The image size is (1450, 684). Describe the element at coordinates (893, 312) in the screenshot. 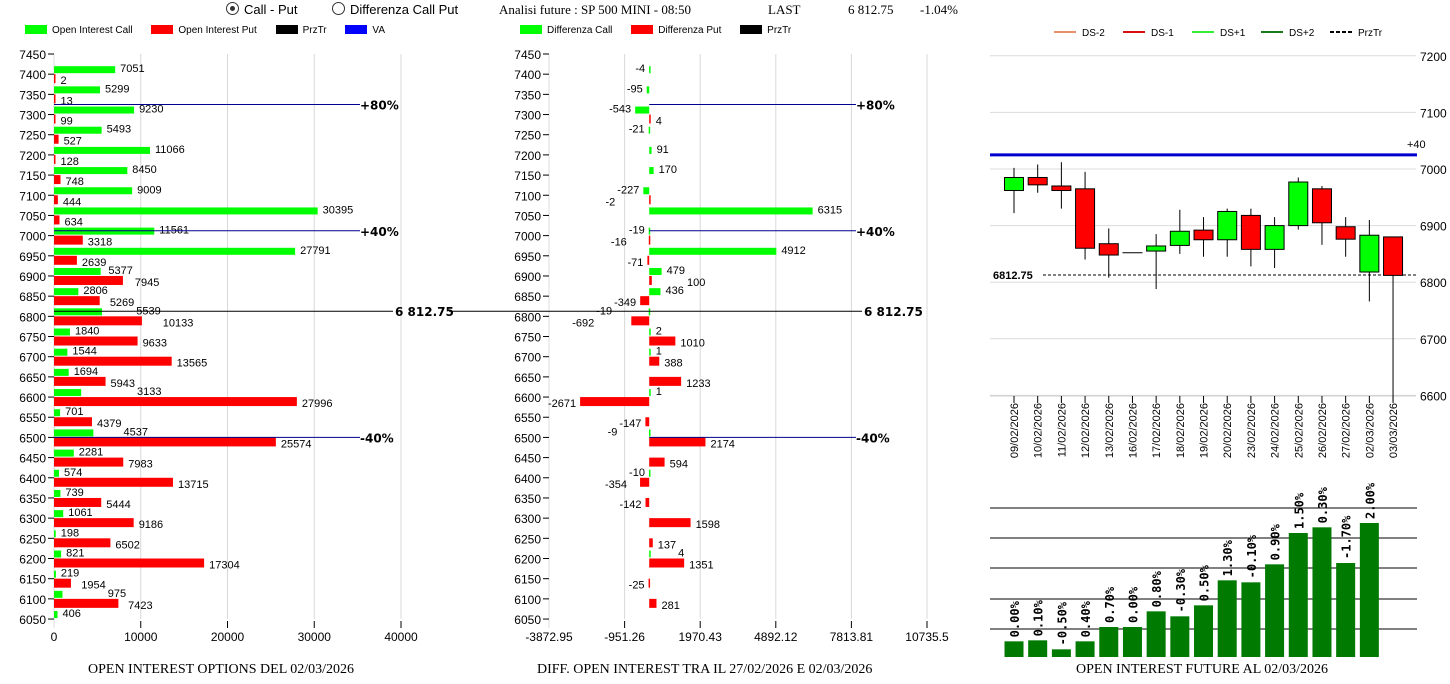

I see `prztr-label: 6 812.75` at that location.